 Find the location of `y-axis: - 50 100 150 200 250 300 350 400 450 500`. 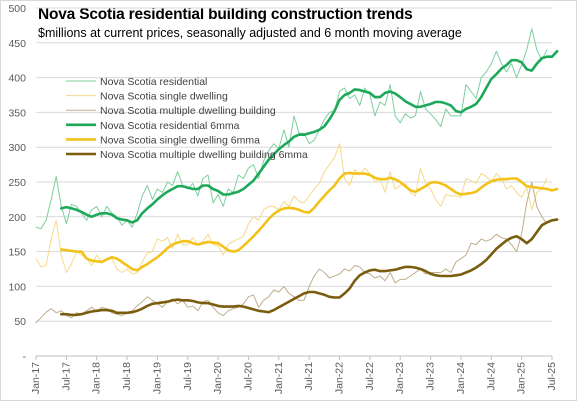

y-axis: - 50 100 150 200 250 300 350 400 450 500 is located at coordinates (17, 183).